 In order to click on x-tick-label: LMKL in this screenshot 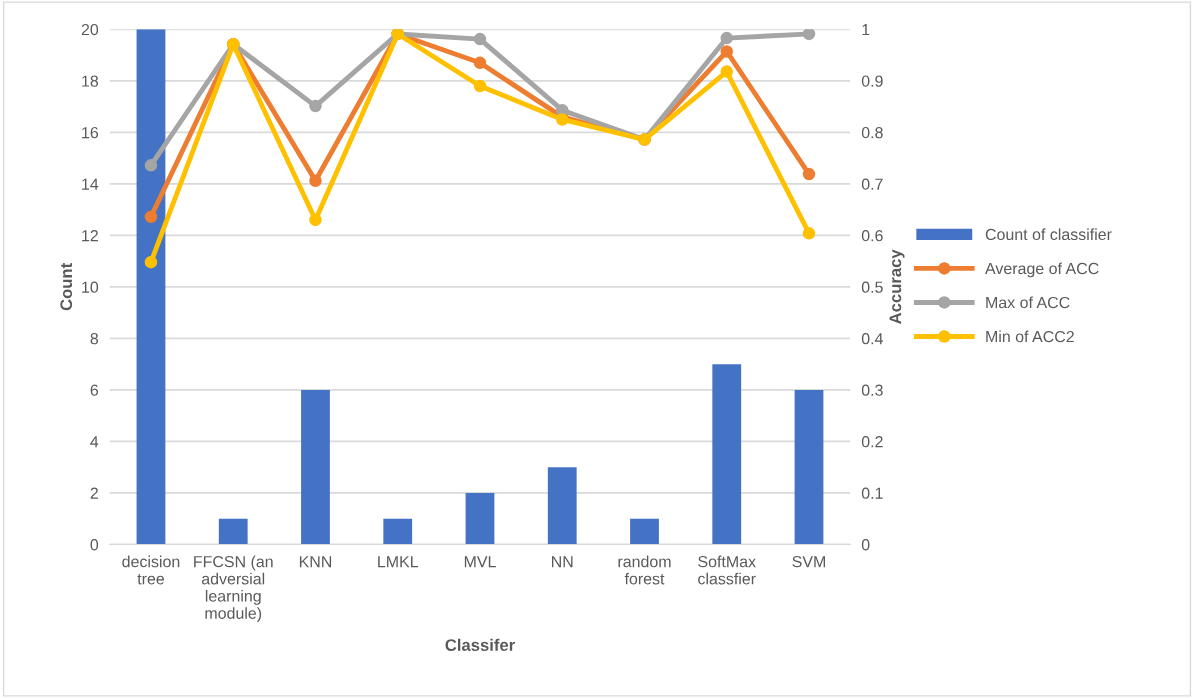, I will do `click(398, 562)`.